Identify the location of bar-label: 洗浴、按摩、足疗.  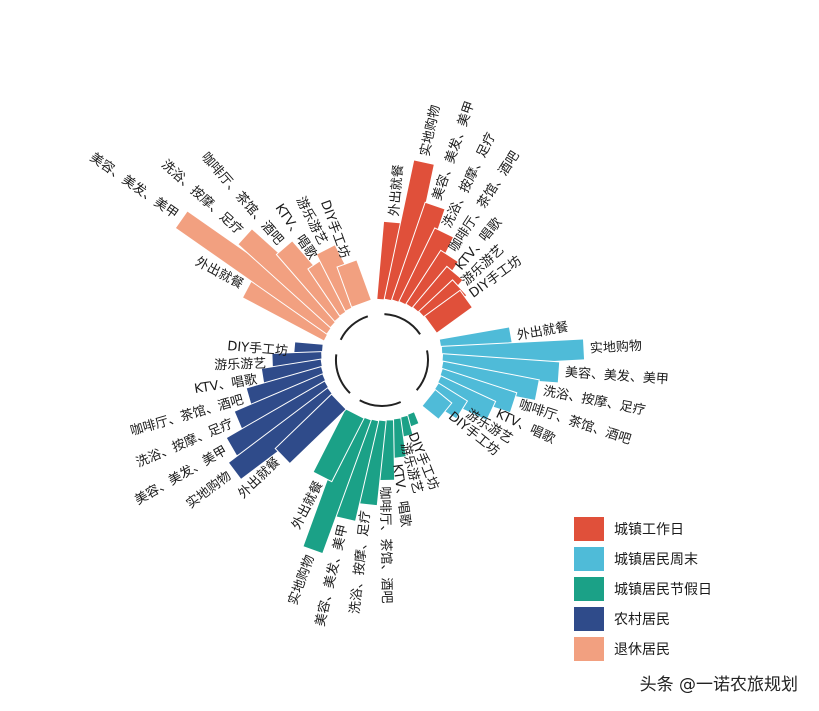
(360, 562).